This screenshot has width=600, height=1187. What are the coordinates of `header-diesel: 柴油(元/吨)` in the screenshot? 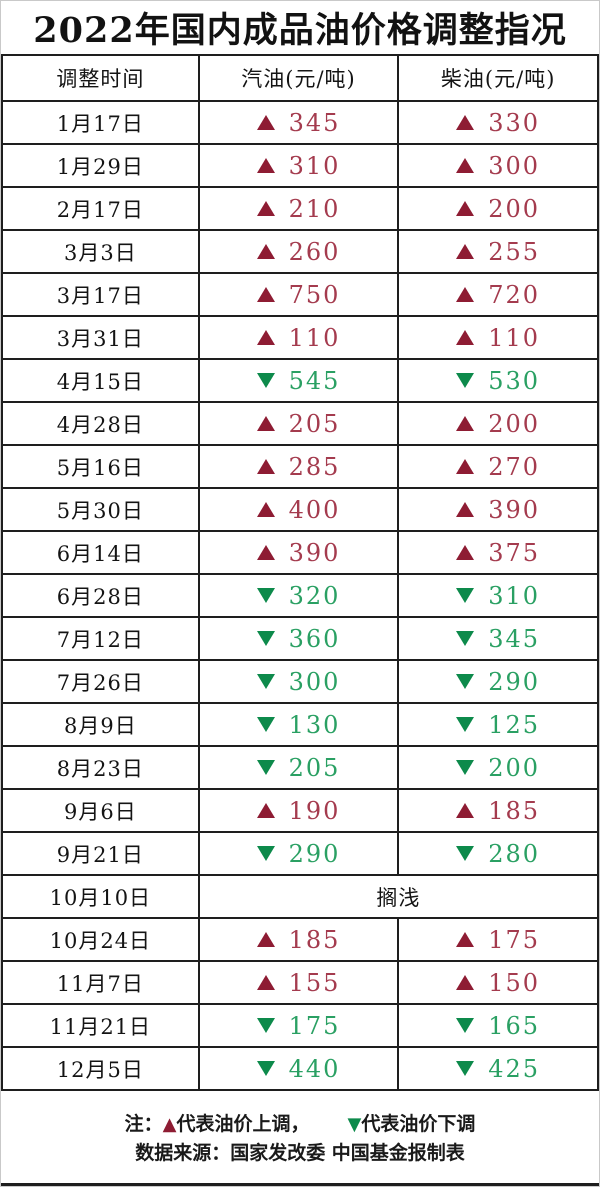 It's located at (498, 78).